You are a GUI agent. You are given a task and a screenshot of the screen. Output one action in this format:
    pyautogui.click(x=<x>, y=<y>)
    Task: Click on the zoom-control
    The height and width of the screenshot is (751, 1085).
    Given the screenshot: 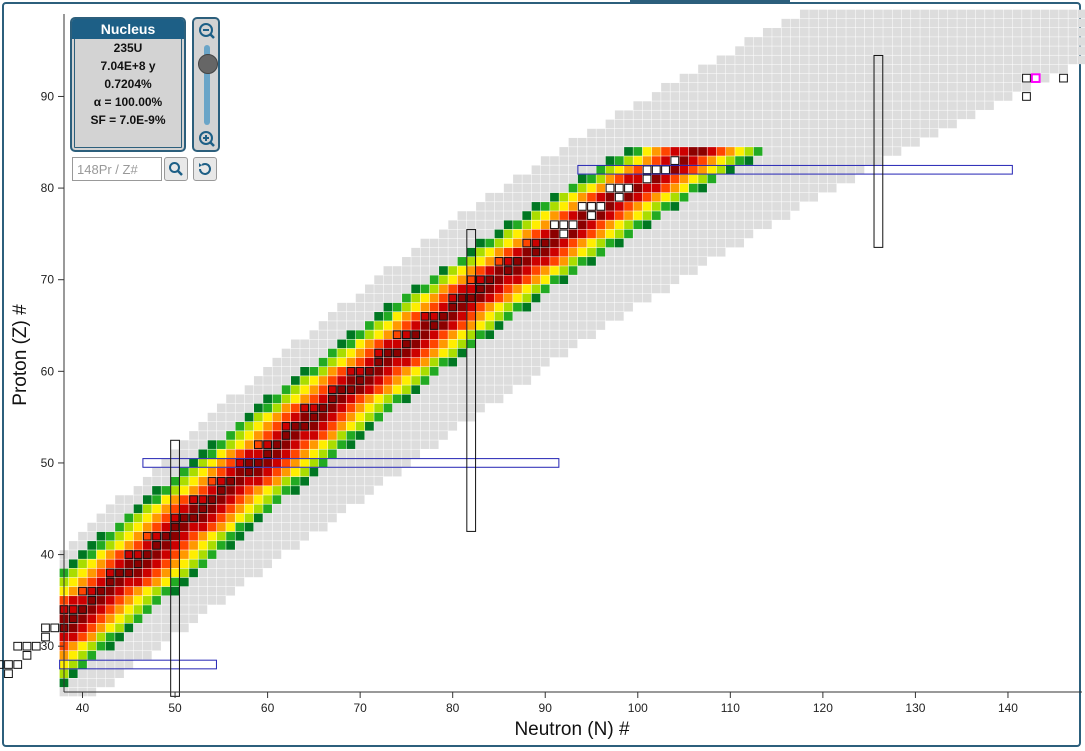 What is the action you would take?
    pyautogui.click(x=206, y=84)
    